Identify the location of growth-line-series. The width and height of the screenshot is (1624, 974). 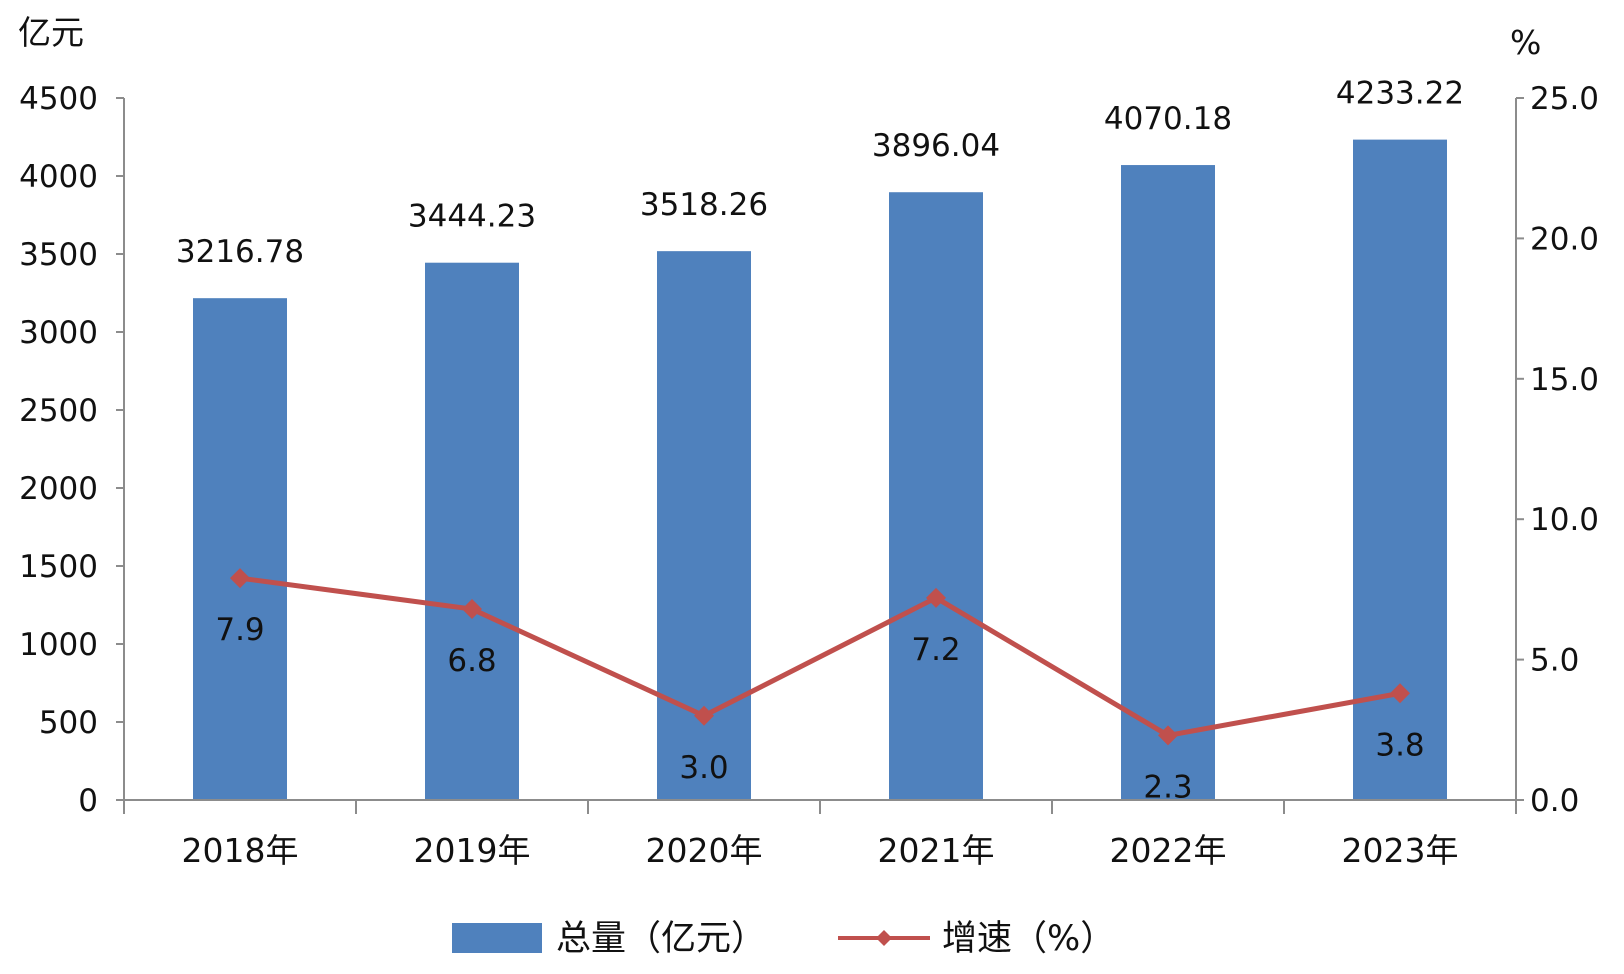
(820, 657).